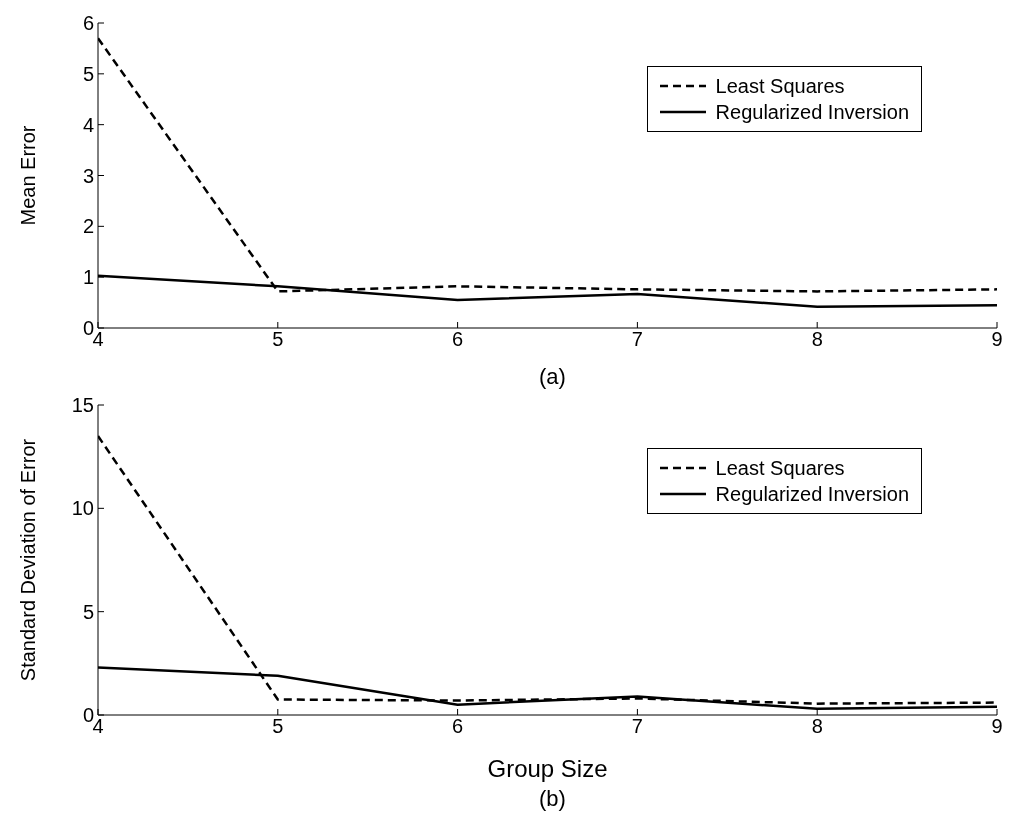 The image size is (1015, 833). Describe the element at coordinates (28, 560) in the screenshot. I see `y-axis-title: Standard Deviation of Error` at that location.